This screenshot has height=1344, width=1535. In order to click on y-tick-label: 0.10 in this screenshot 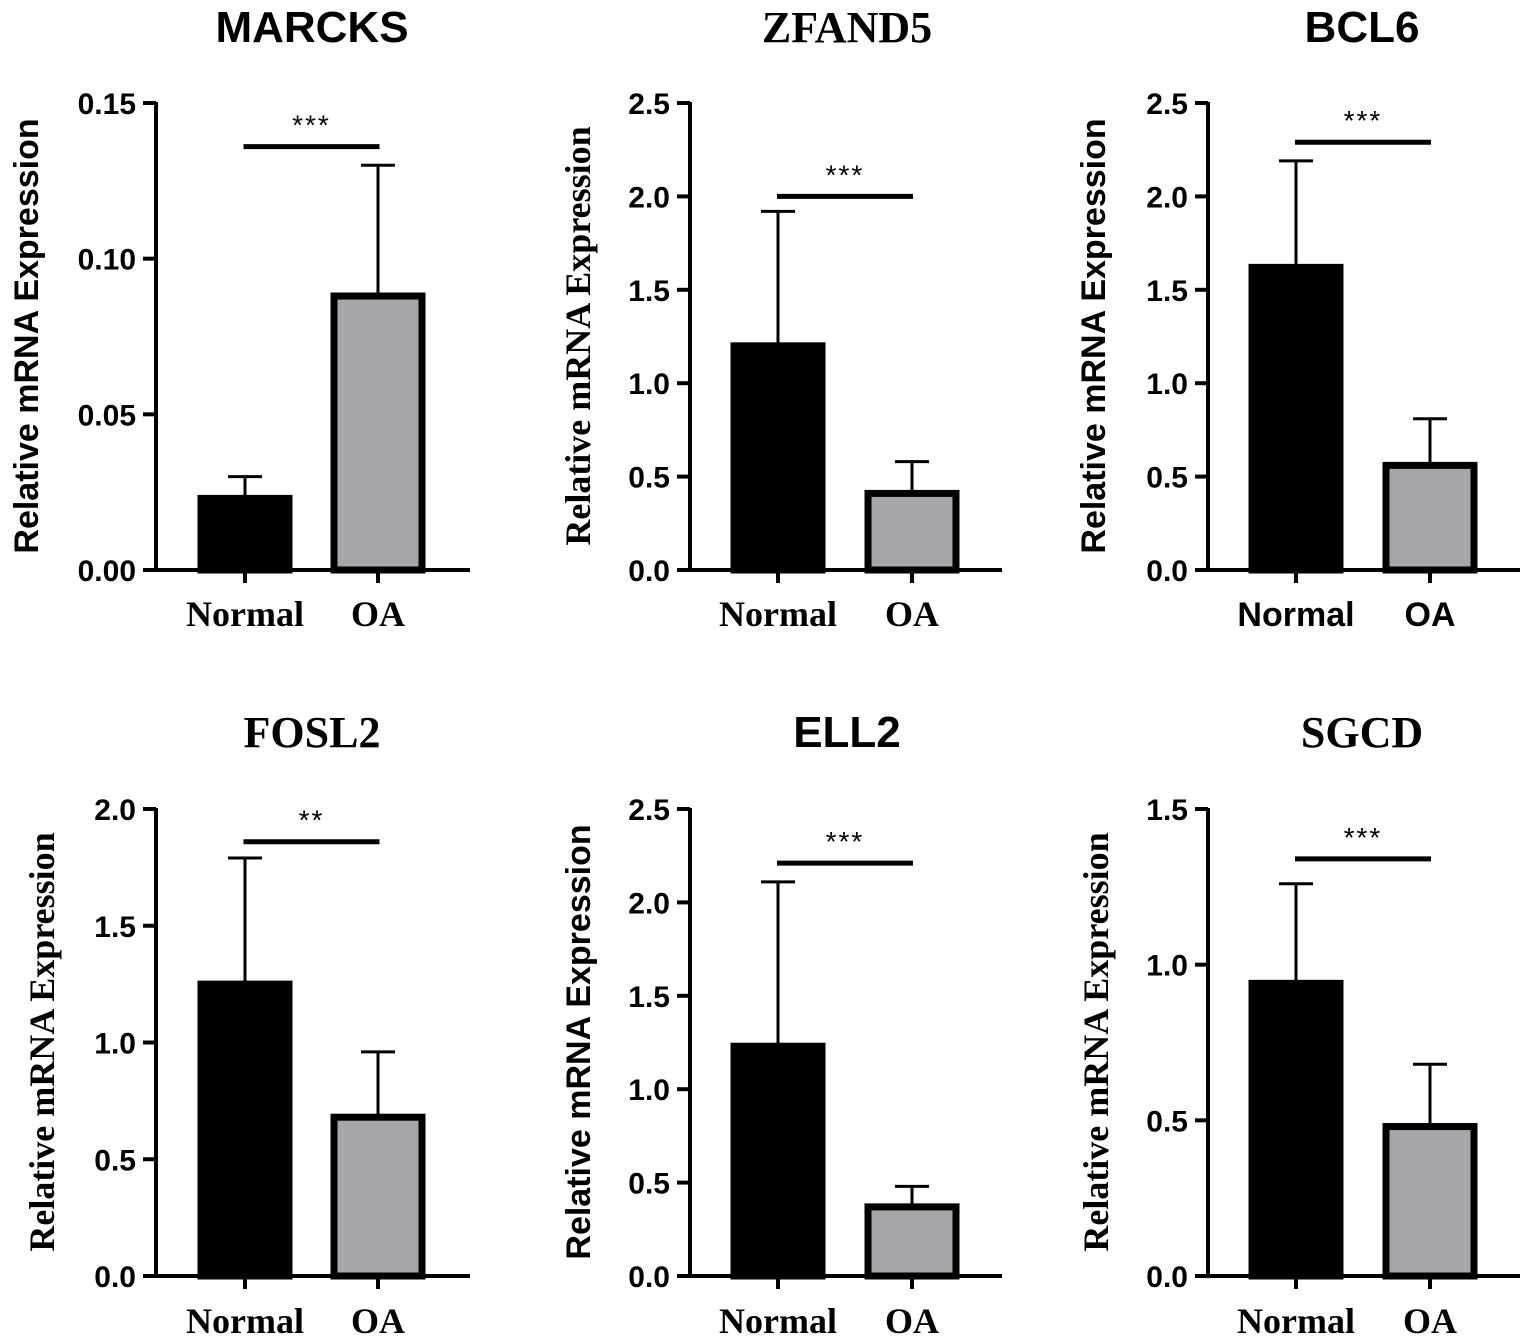, I will do `click(107, 260)`.